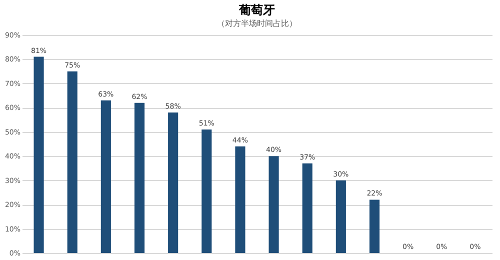 Image resolution: width=500 pixels, height=260 pixels. Describe the element at coordinates (257, 23) in the screenshot. I see `chart-subtitle: （对方半场时间占比）` at that location.